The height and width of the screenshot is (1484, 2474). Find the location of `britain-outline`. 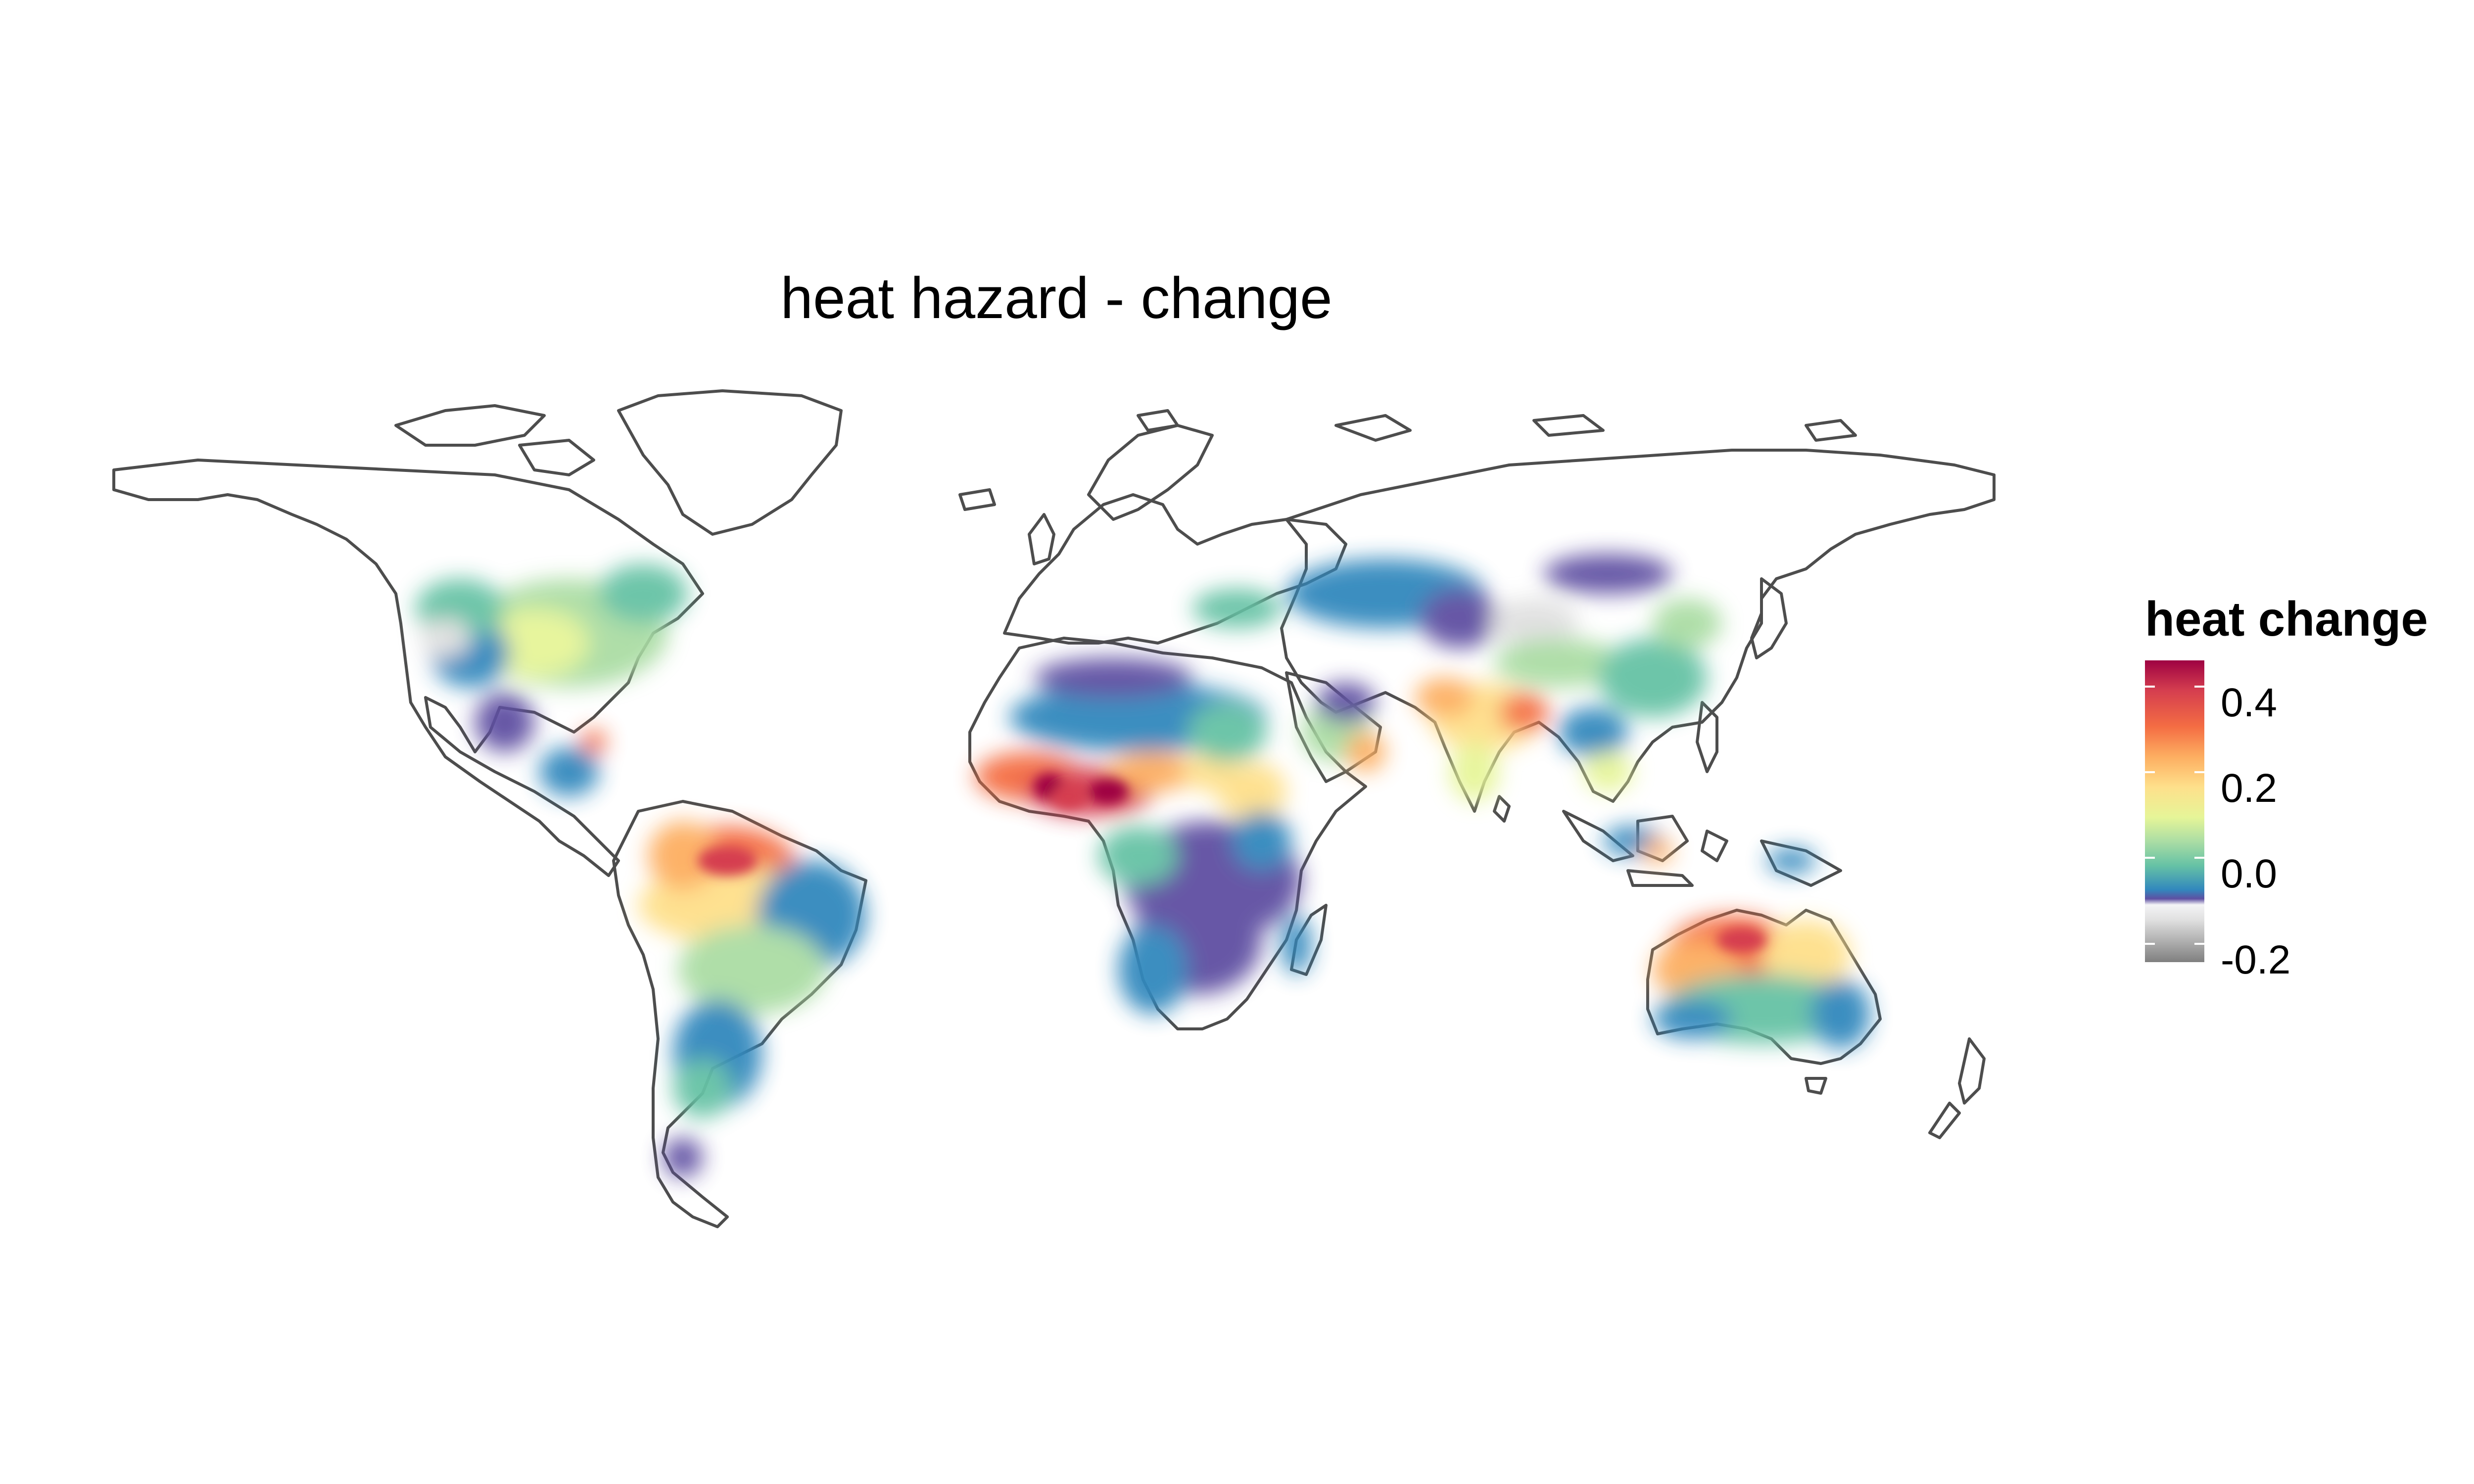

britain-outline is located at coordinates (1041, 539).